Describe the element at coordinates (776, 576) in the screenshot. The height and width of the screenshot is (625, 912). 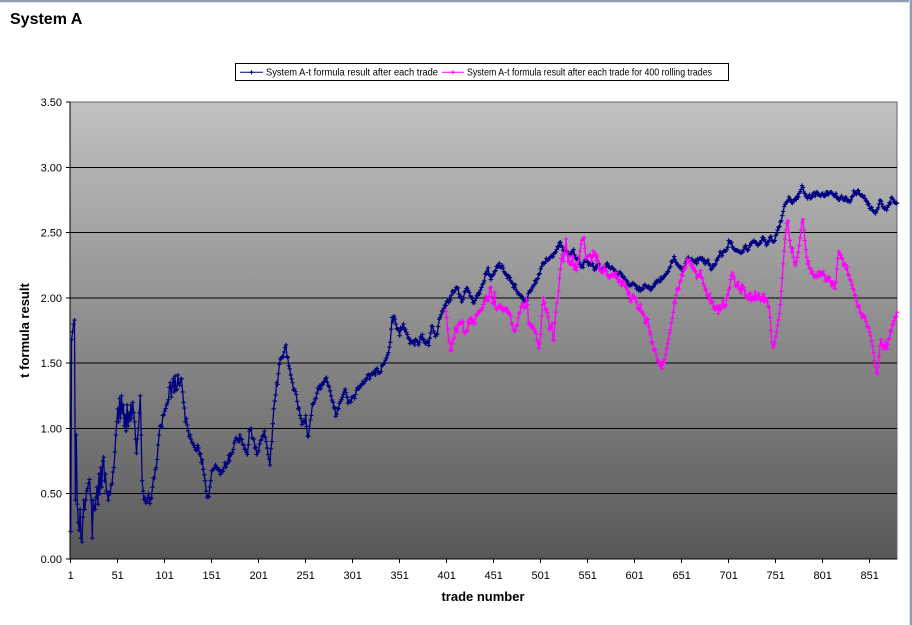
I see `svg-text: 751` at that location.